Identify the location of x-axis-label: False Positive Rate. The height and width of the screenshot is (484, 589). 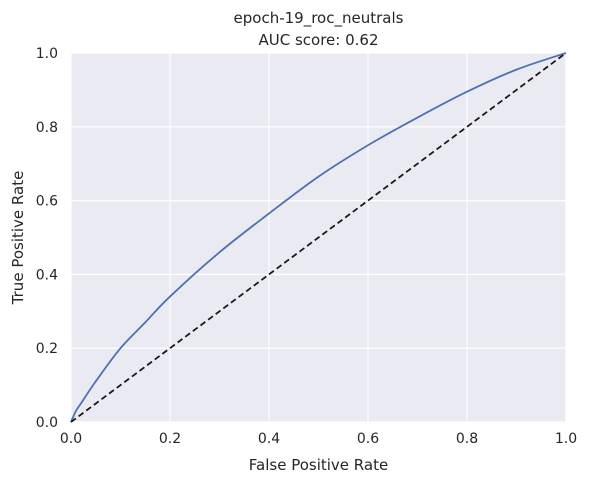
(318, 465).